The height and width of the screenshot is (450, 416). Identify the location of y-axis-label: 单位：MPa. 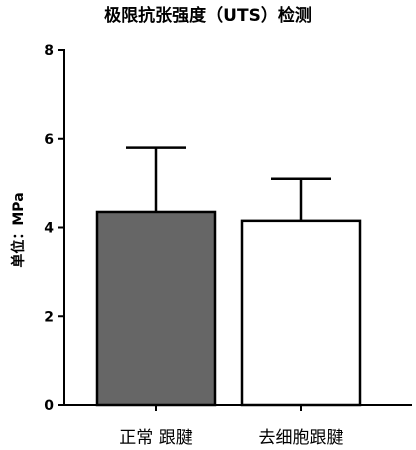
(18, 229).